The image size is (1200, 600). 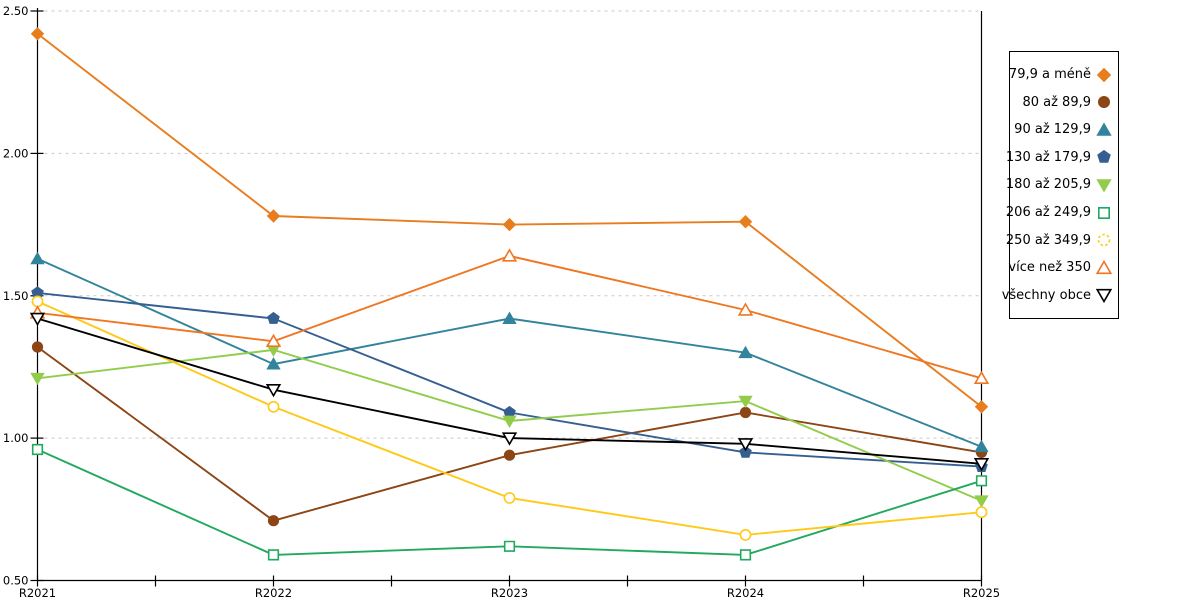 What do you see at coordinates (1049, 268) in the screenshot?
I see `legend-item-label: více než 350` at bounding box center [1049, 268].